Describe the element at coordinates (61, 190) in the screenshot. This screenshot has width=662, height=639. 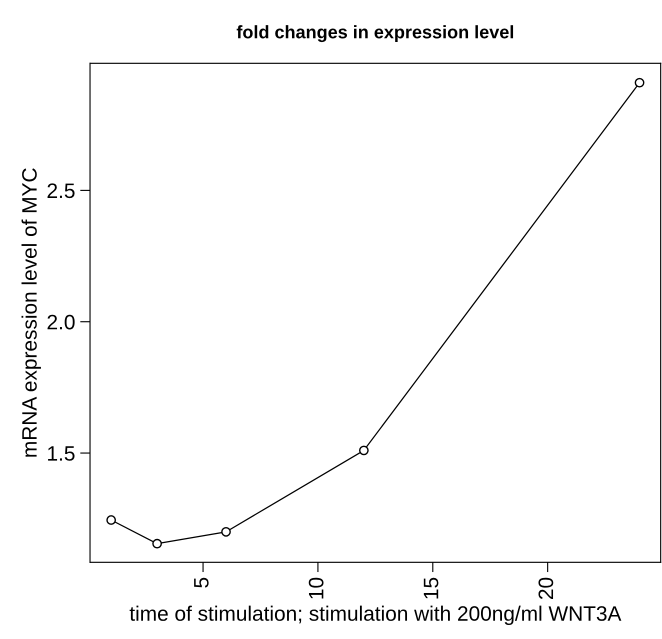
I see `y-tick-label: 2.5` at that location.